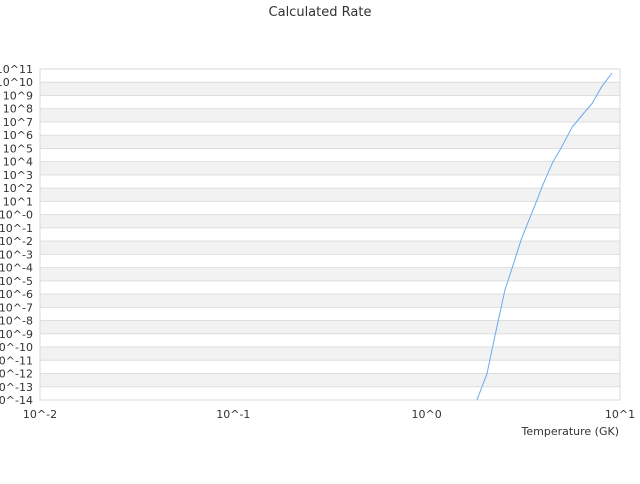 The height and width of the screenshot is (484, 640). Describe the element at coordinates (570, 431) in the screenshot. I see `x-axis-label: Temperature (GK)` at that location.